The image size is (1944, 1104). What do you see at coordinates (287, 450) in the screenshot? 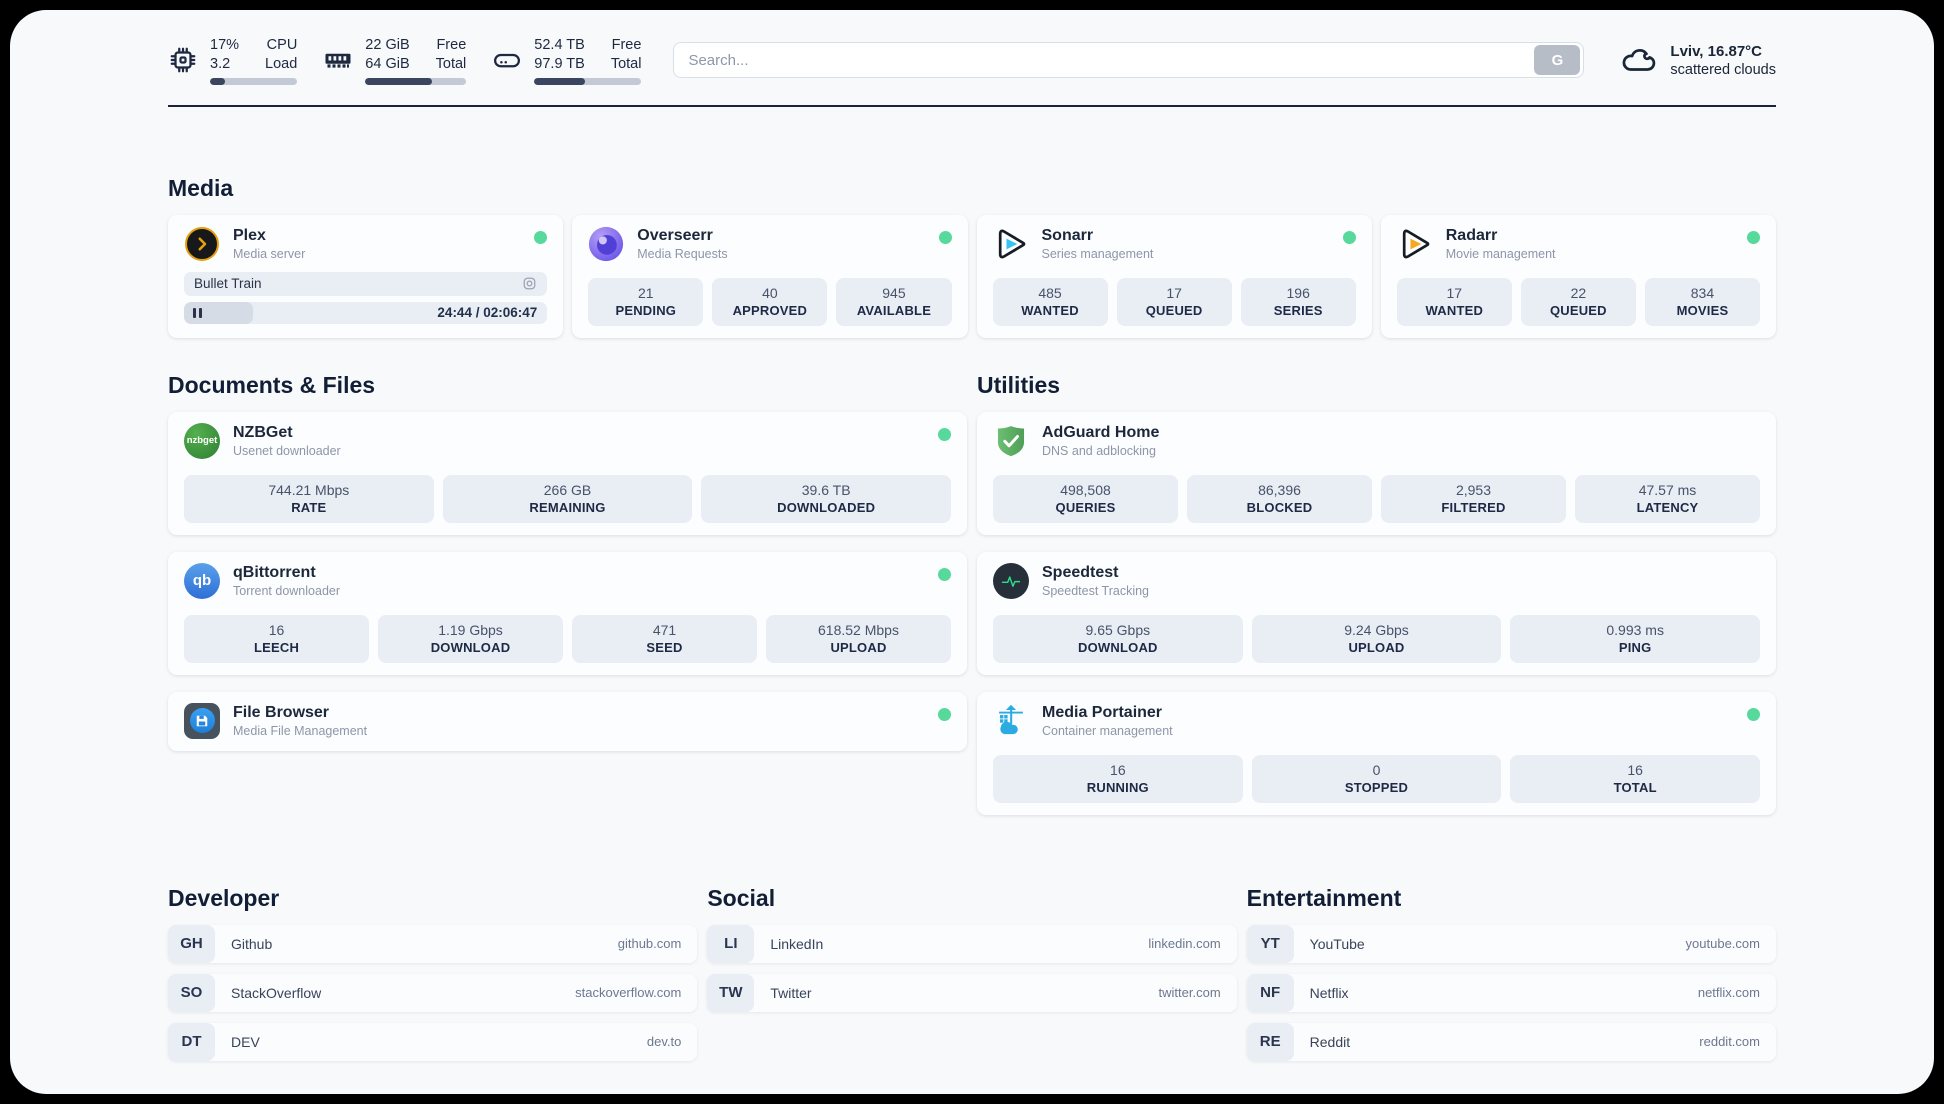
I see `app-subtitle: Usenet downloader` at bounding box center [287, 450].